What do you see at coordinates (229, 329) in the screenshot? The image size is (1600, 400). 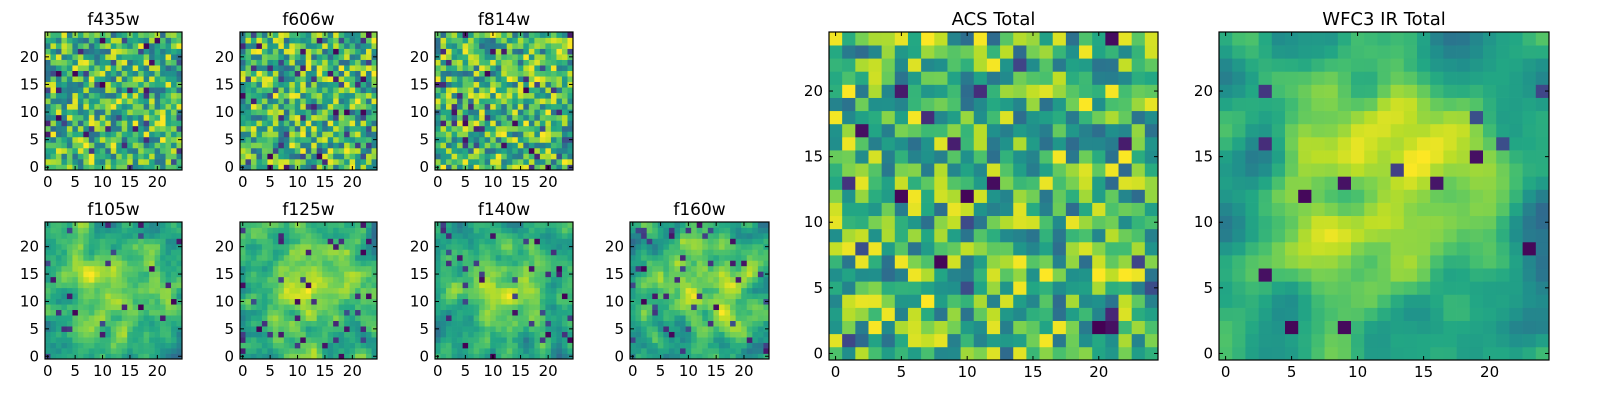 I see `y-tick-label: 5` at bounding box center [229, 329].